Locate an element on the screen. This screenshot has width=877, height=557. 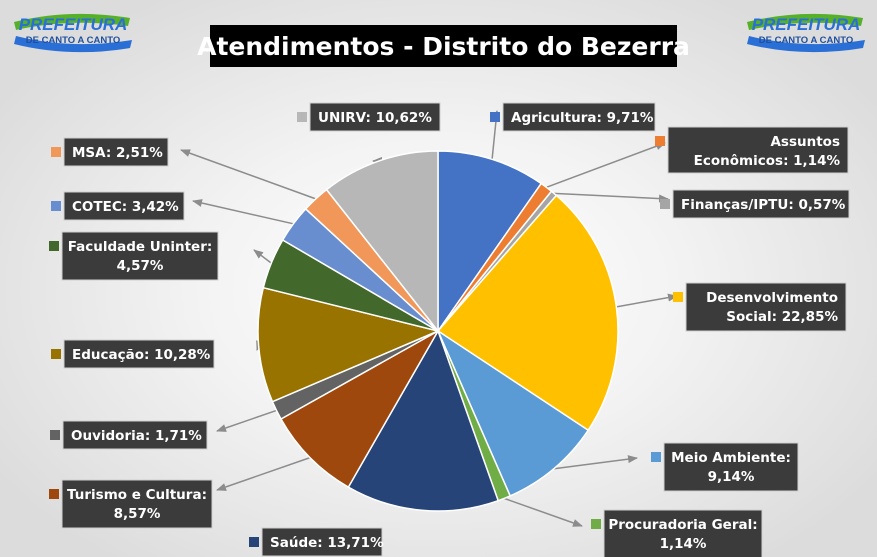
data-label: Turismo e Cultura: 8,57% is located at coordinates (131, 504).